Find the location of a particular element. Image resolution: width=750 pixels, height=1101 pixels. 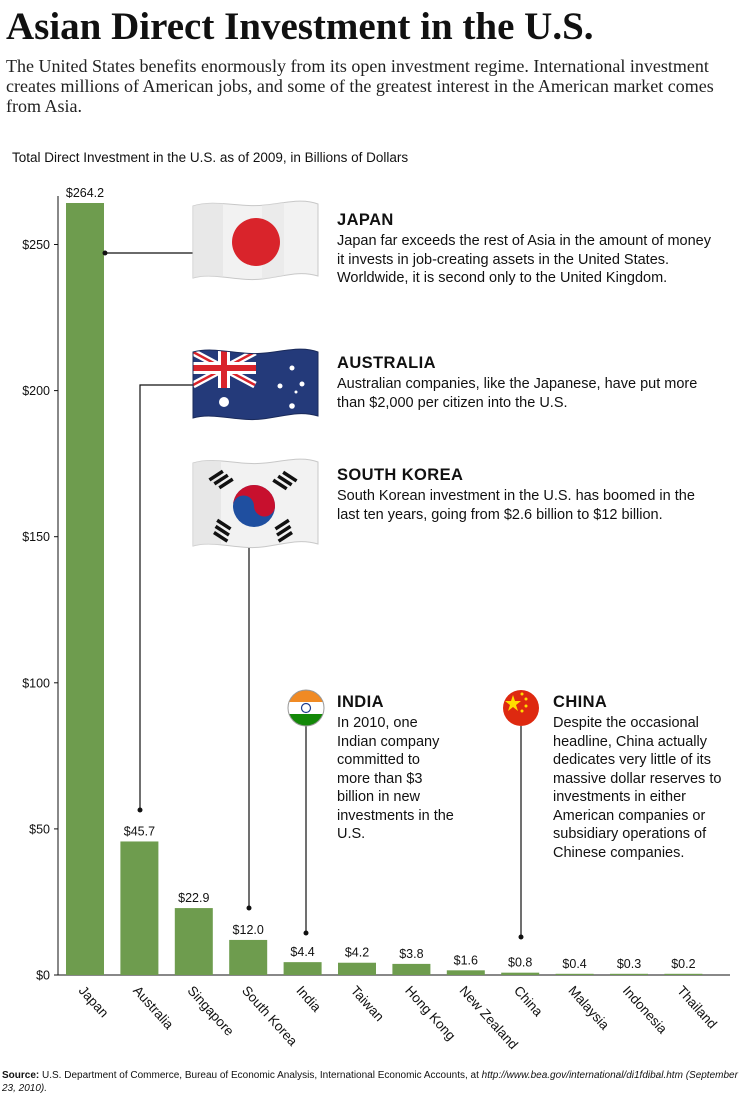

source-label: Source: is located at coordinates (21, 1075).